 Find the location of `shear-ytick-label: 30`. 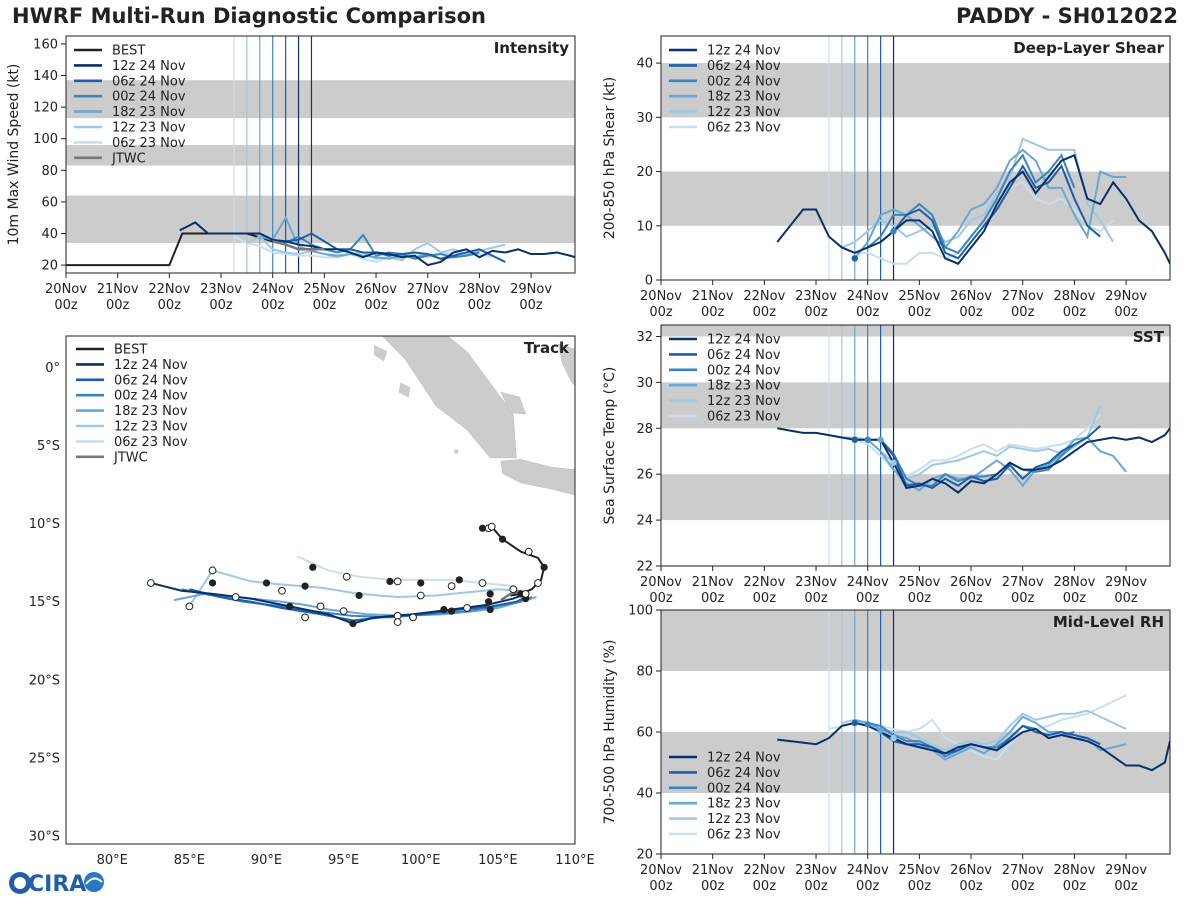

shear-ytick-label: 30 is located at coordinates (644, 118).